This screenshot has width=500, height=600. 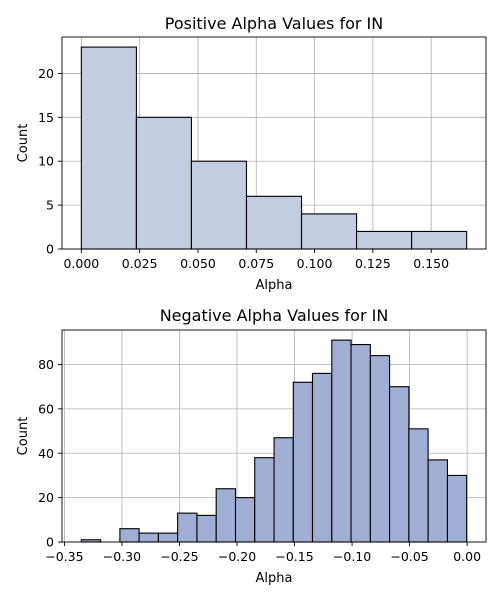 What do you see at coordinates (50, 205) in the screenshot?
I see `y-tick-label: 5` at bounding box center [50, 205].